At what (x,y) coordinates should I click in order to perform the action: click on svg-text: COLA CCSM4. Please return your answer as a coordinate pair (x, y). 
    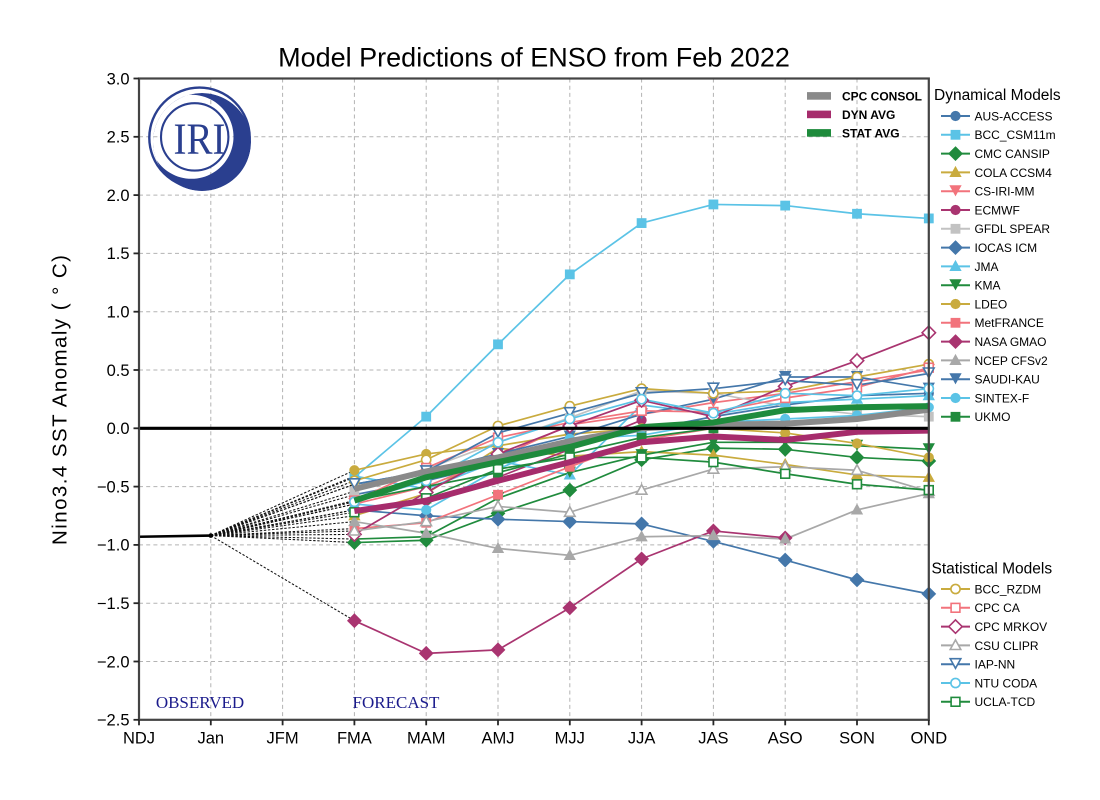
    Looking at the image, I should click on (1014, 173).